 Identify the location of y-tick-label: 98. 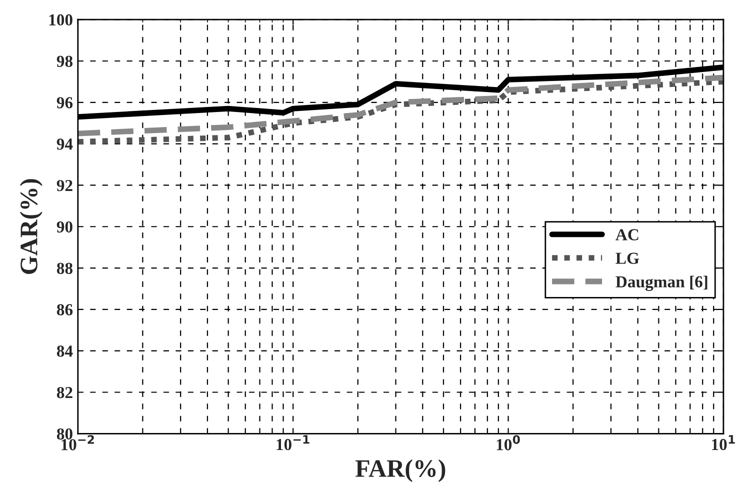
(64, 61).